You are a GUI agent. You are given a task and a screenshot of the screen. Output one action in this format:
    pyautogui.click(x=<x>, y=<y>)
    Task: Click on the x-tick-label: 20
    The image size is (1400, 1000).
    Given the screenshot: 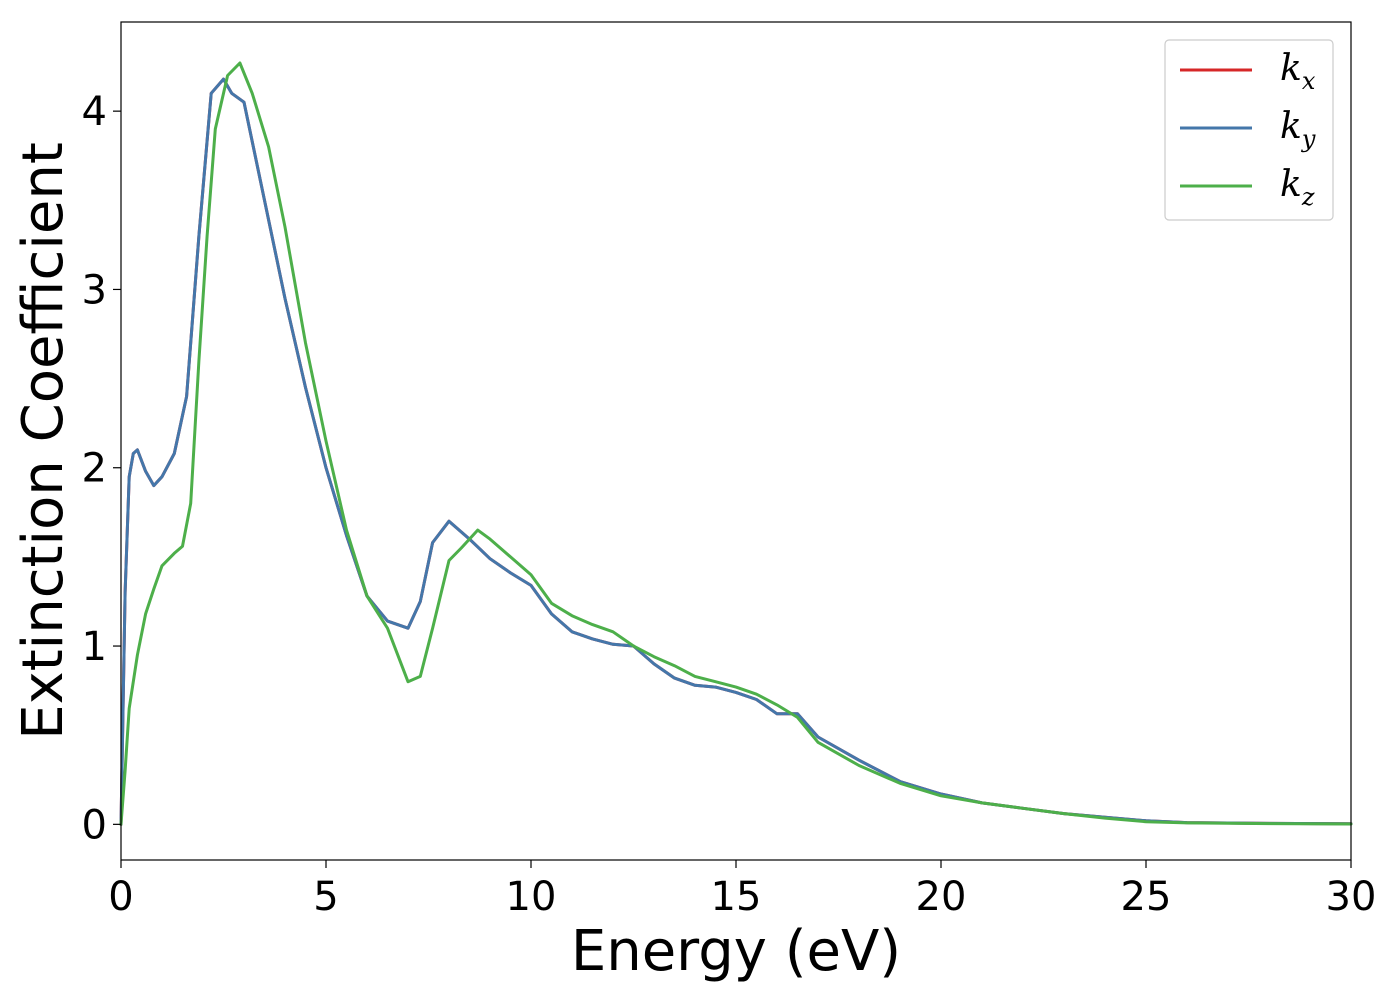 What is the action you would take?
    pyautogui.click(x=941, y=897)
    